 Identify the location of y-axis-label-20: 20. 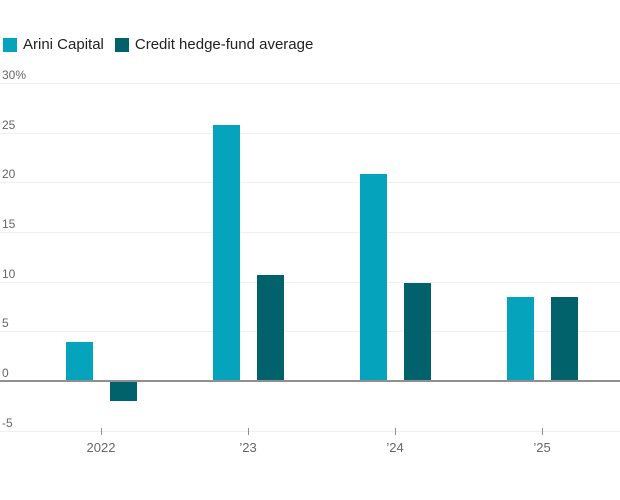
(9, 174).